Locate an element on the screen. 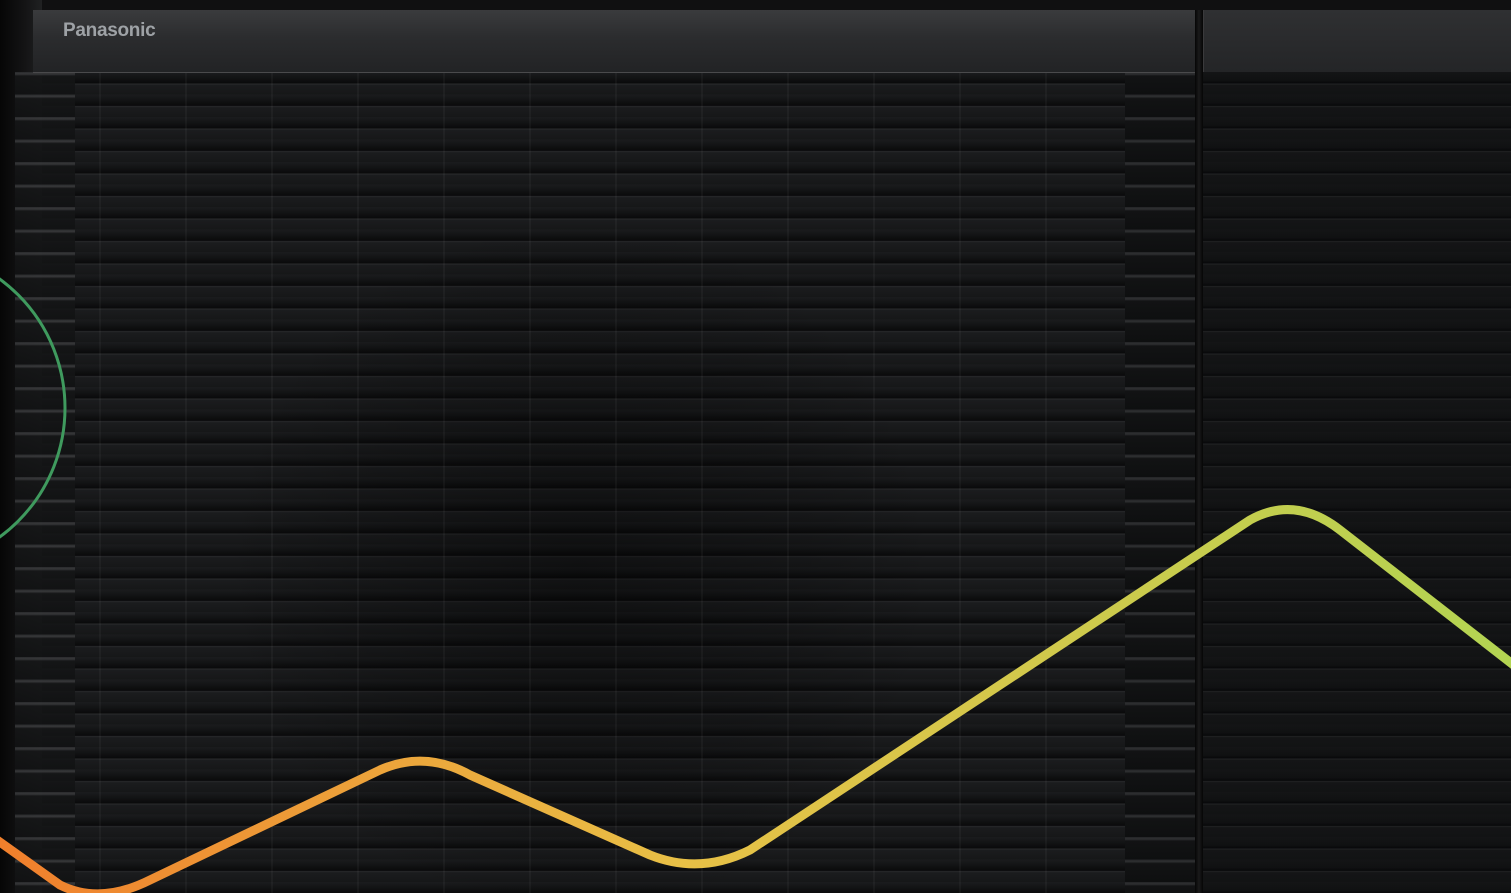 The width and height of the screenshot is (1511, 893). right-louvre-ends is located at coordinates (1160, 482).